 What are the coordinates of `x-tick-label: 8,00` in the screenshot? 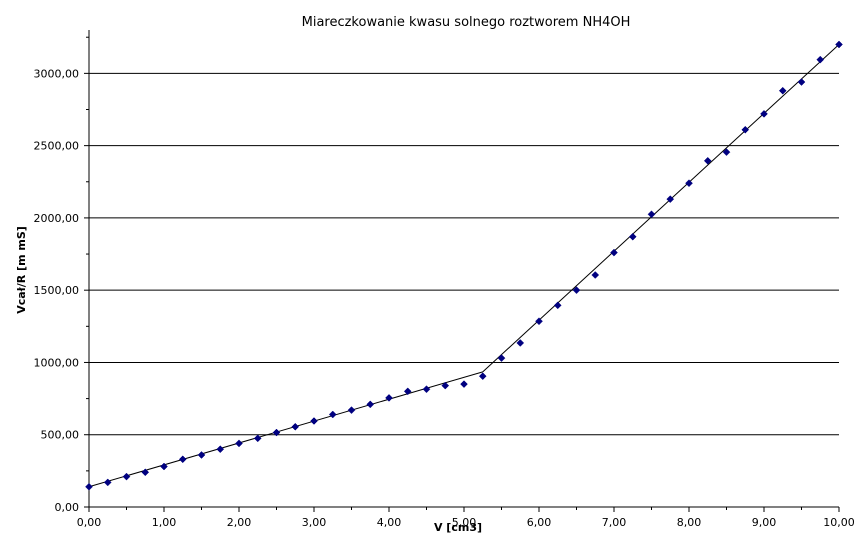 It's located at (689, 522).